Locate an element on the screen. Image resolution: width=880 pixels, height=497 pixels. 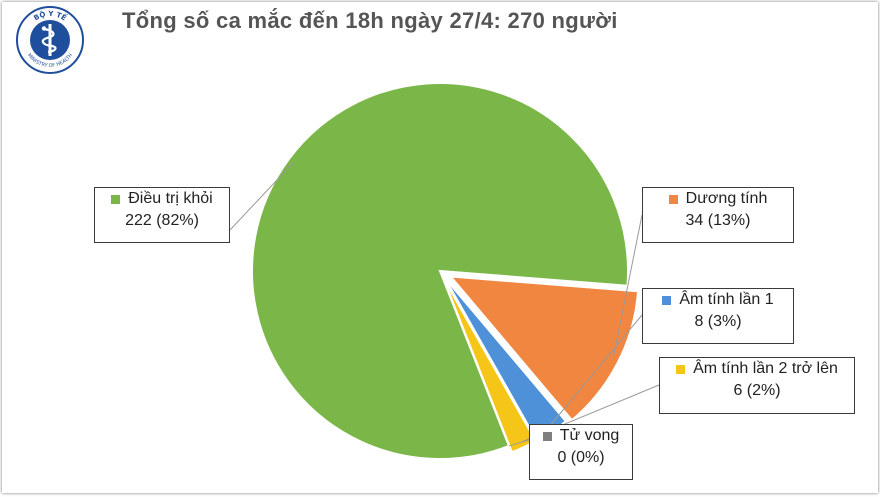
data-label-am-tinh-lan-1: Âm tính lần 1 8 (3%) is located at coordinates (718, 316).